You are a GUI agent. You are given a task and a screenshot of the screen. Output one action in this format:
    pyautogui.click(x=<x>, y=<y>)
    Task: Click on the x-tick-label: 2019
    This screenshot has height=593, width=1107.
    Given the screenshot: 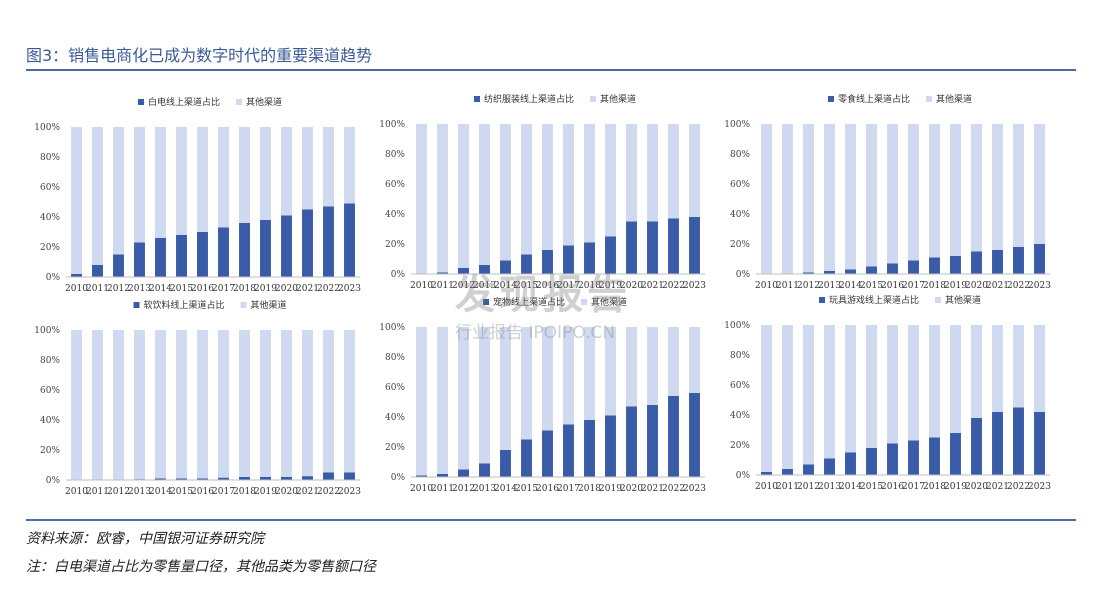 What is the action you would take?
    pyautogui.click(x=955, y=286)
    